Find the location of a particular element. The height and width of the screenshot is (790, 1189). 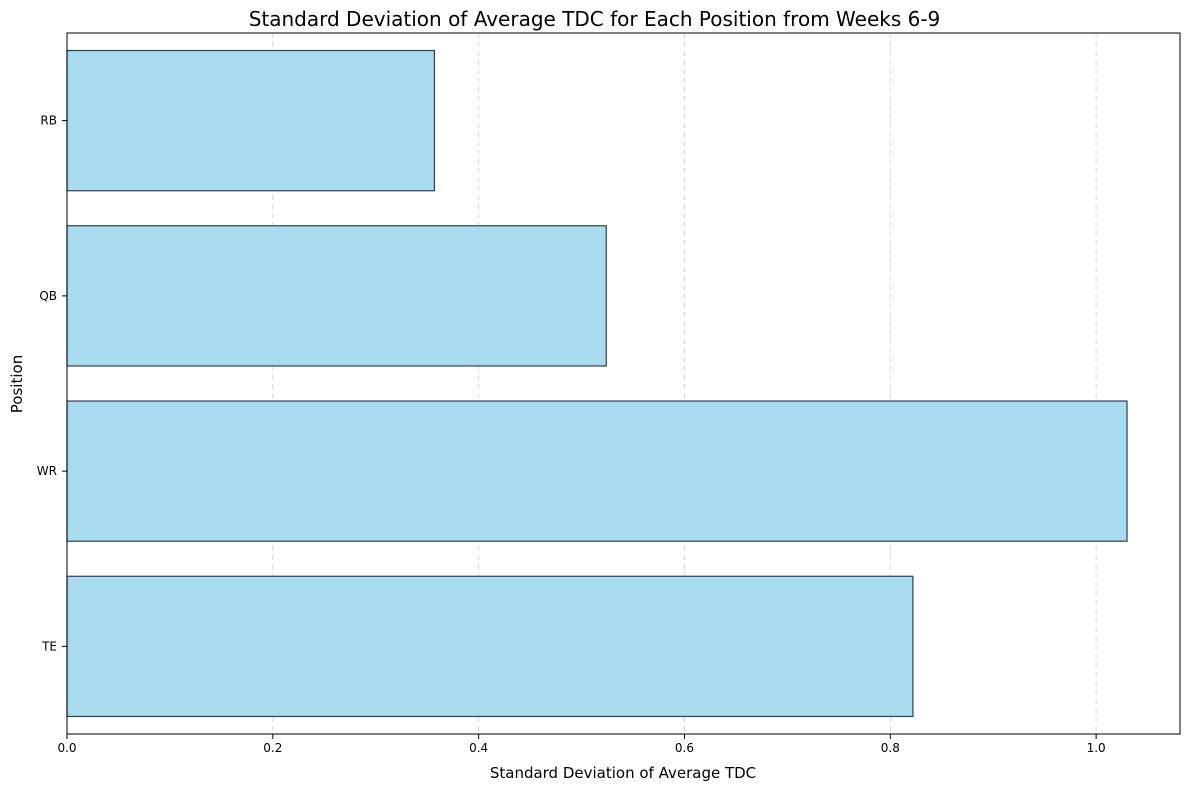

x-tick-label: 0.2 is located at coordinates (272, 748).